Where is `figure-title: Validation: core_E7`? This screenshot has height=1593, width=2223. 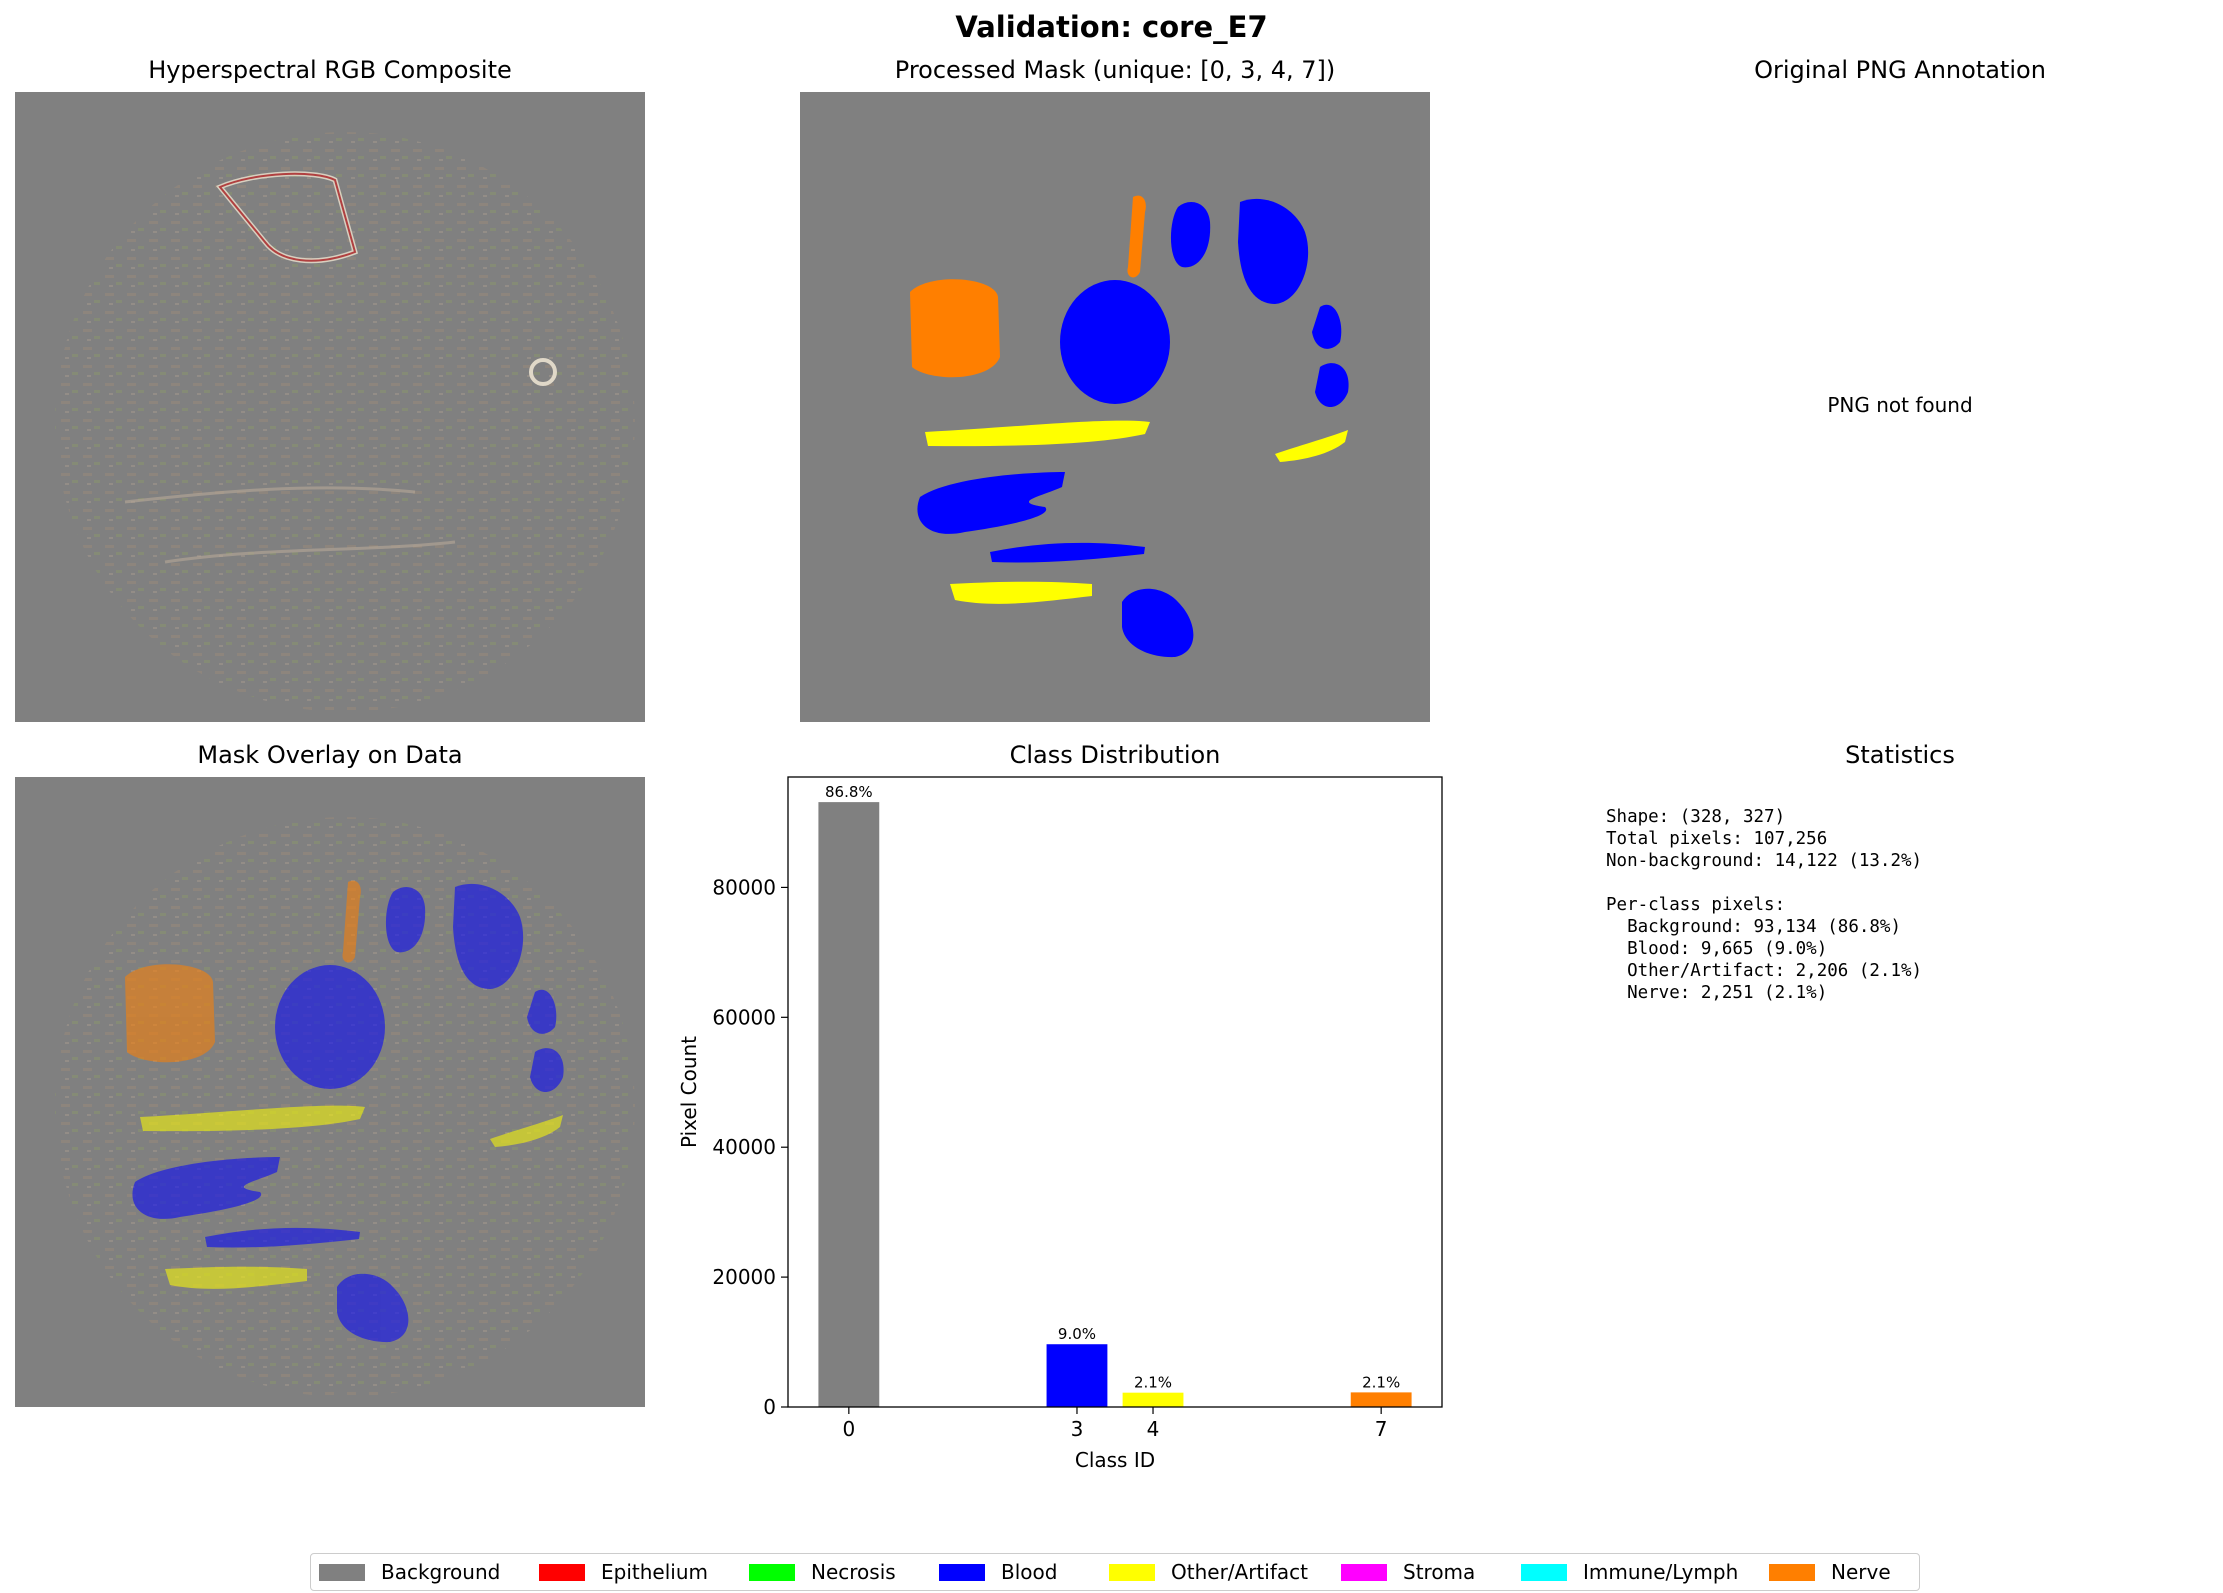 figure-title: Validation: core_E7 is located at coordinates (1111, 27).